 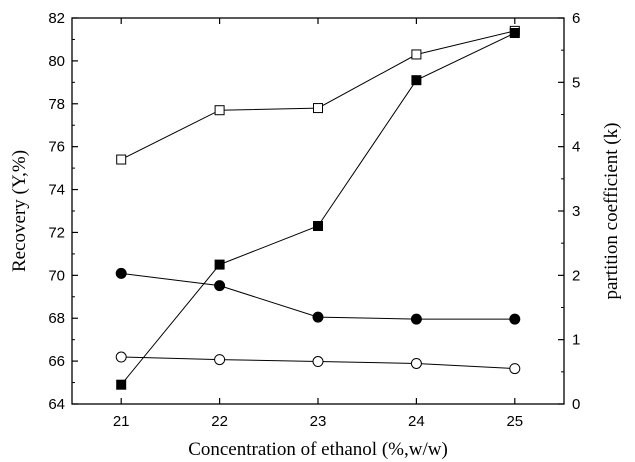 I want to click on y2-tick-label: 5, so click(x=576, y=82).